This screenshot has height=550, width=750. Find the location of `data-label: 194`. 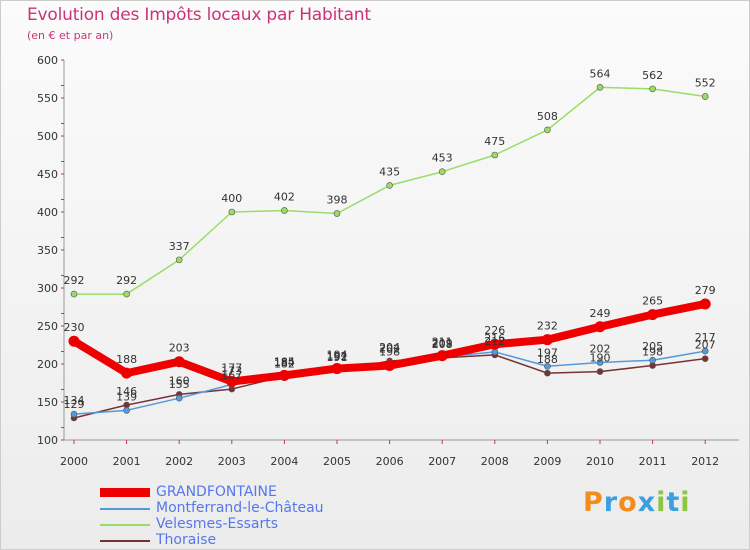

data-label: 194 is located at coordinates (337, 355).